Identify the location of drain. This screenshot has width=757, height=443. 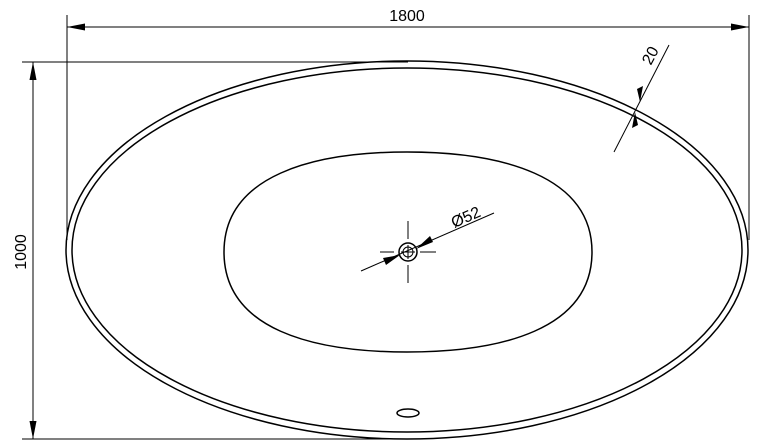
(408, 252).